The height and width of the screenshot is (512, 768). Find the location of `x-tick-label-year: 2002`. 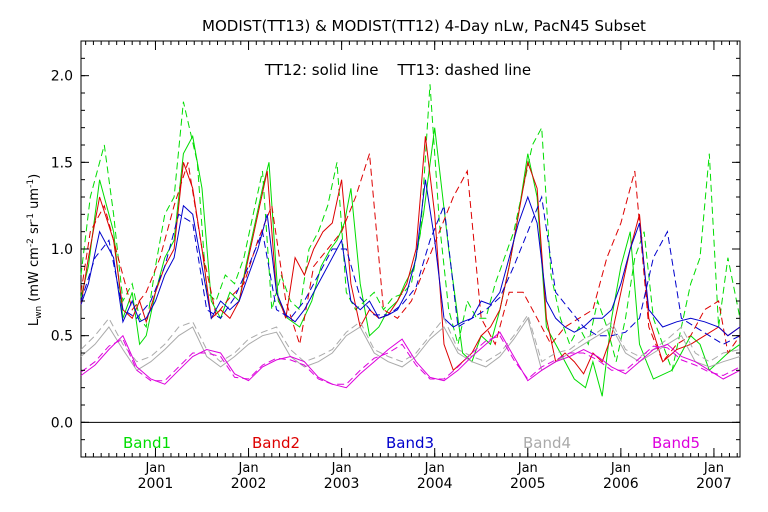

x-tick-label-year: 2002 is located at coordinates (249, 484).